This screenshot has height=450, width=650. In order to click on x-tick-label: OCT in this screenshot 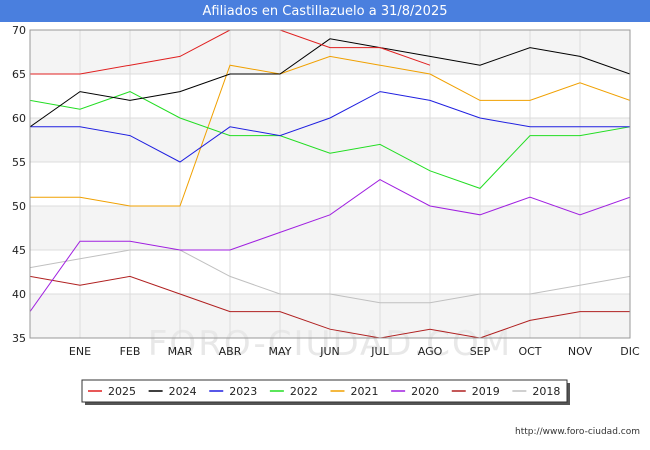, I will do `click(529, 351)`.